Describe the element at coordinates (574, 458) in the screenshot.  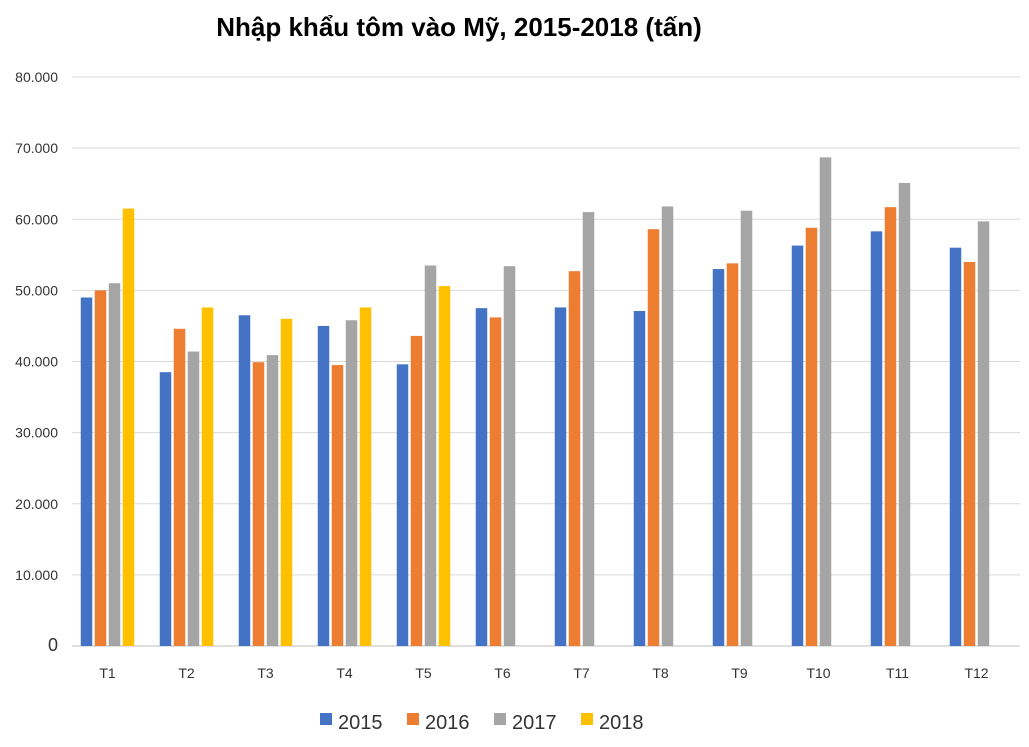
I see `bar-2016-T7` at that location.